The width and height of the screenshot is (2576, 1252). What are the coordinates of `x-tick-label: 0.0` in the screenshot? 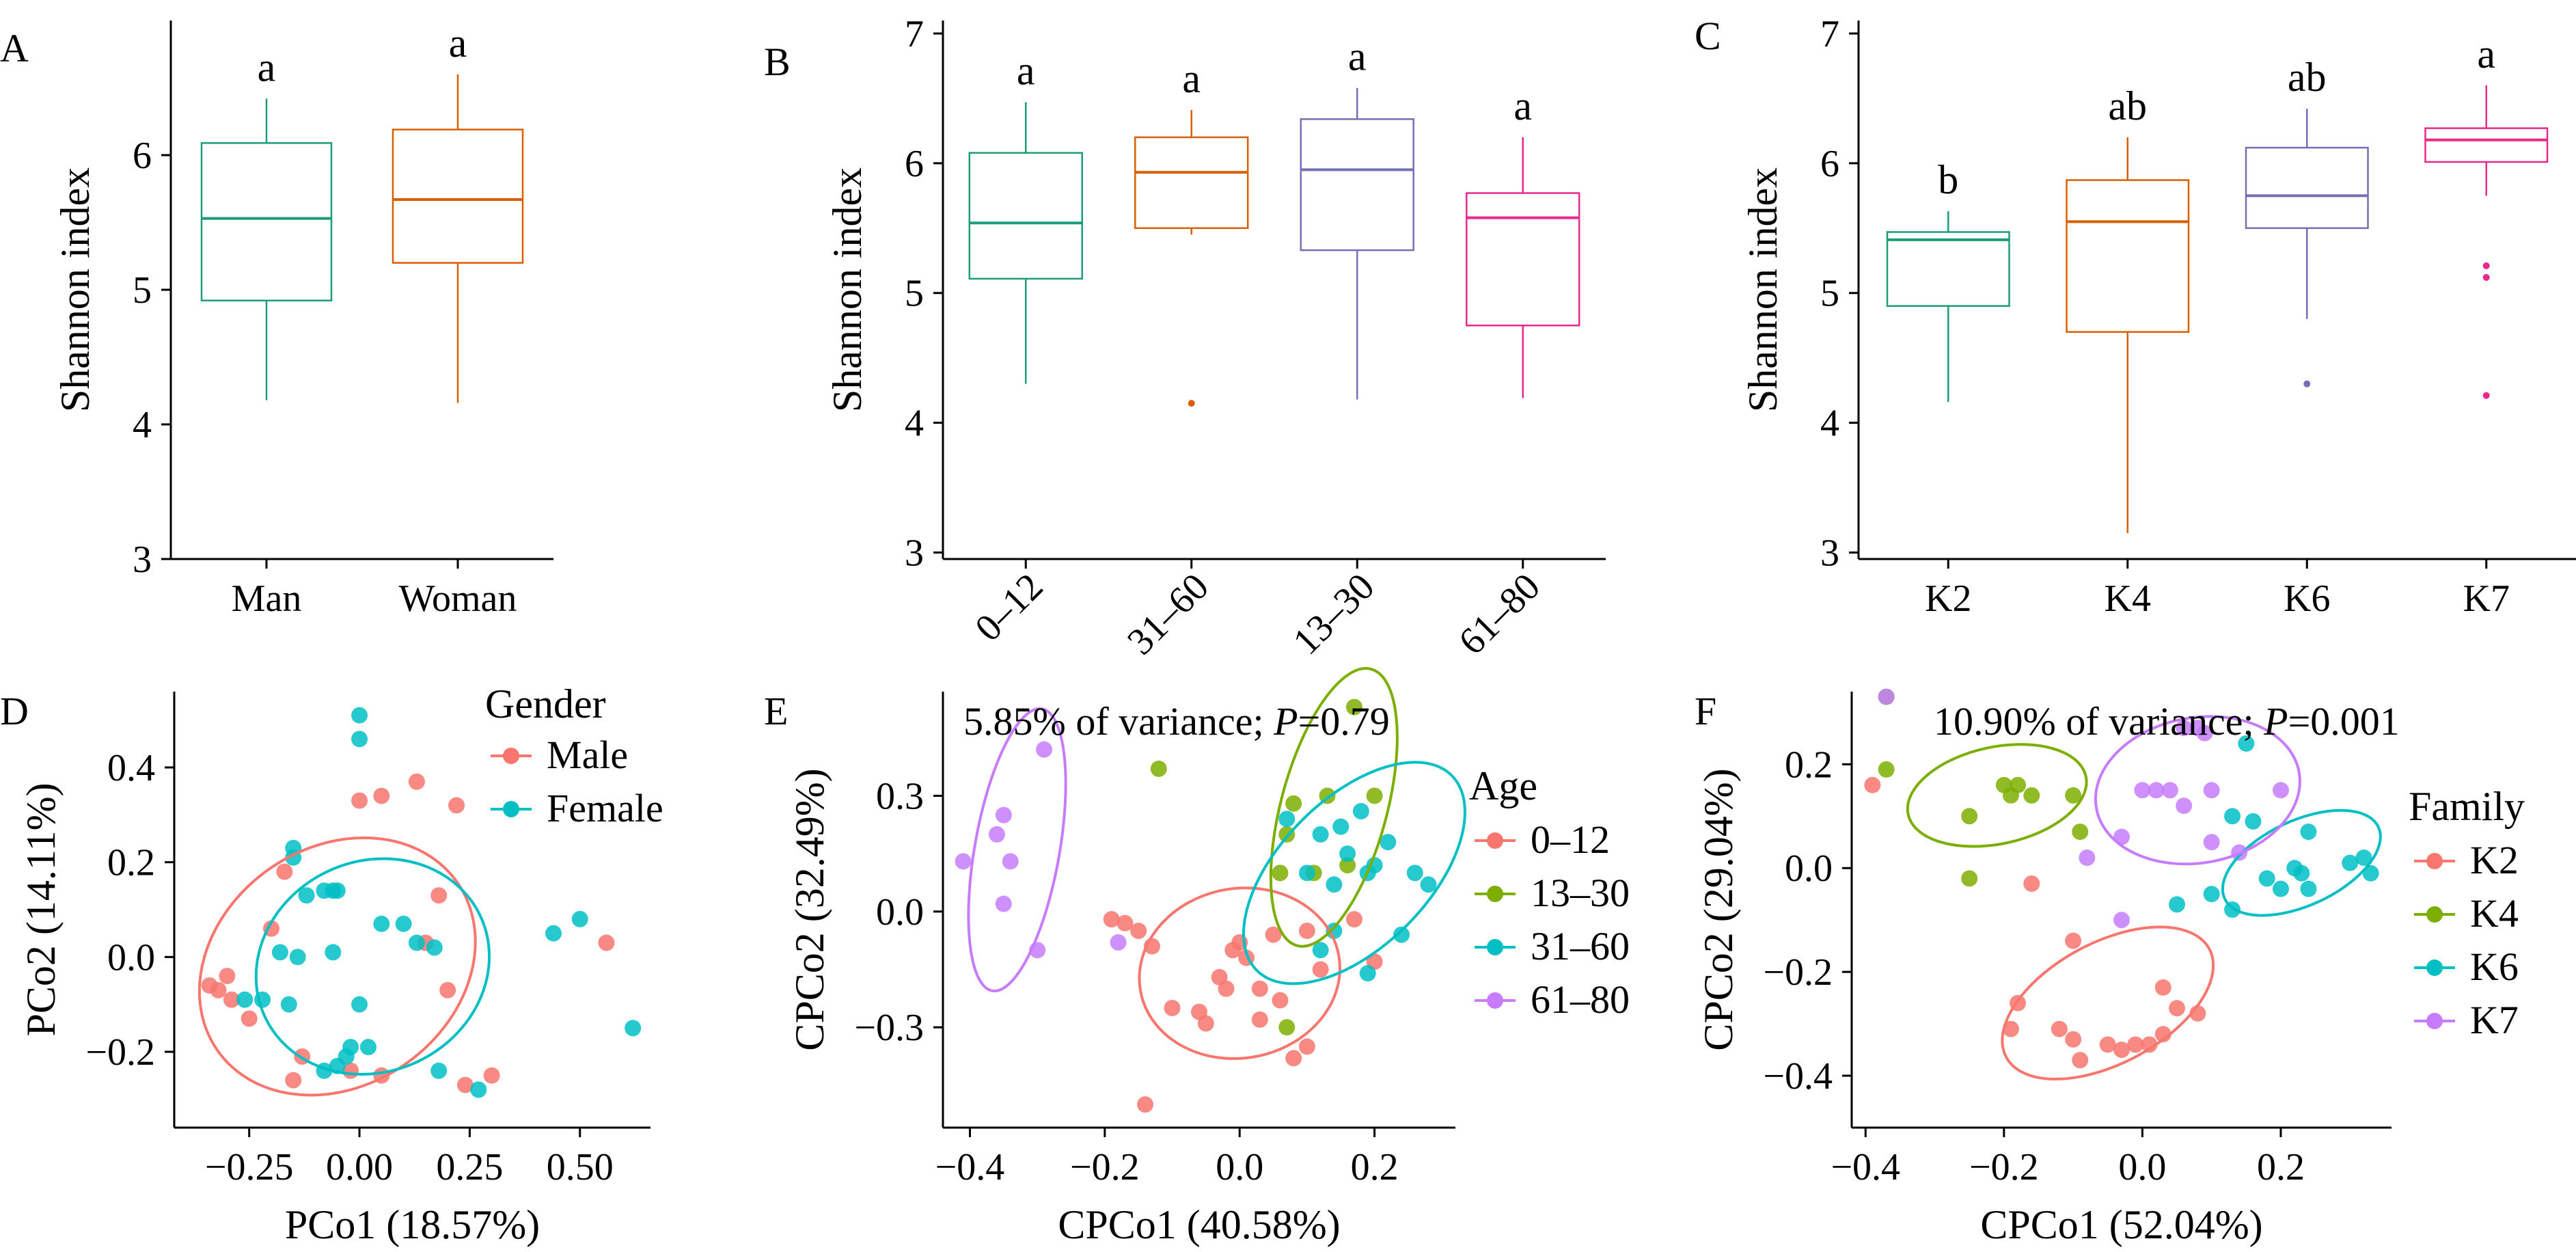 It's located at (1239, 1167).